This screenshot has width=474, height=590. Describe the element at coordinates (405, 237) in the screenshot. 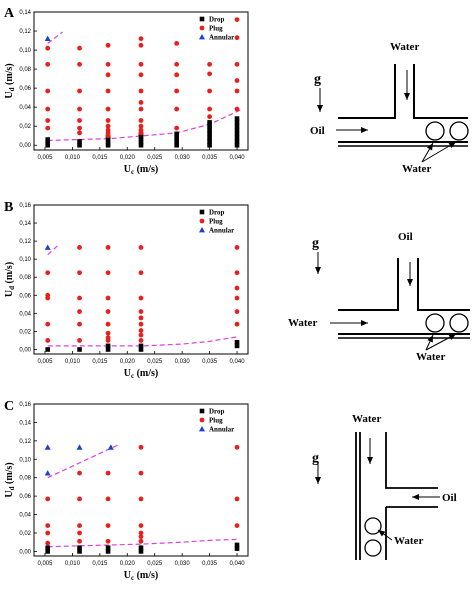

I see `top-label-b: Oil` at that location.